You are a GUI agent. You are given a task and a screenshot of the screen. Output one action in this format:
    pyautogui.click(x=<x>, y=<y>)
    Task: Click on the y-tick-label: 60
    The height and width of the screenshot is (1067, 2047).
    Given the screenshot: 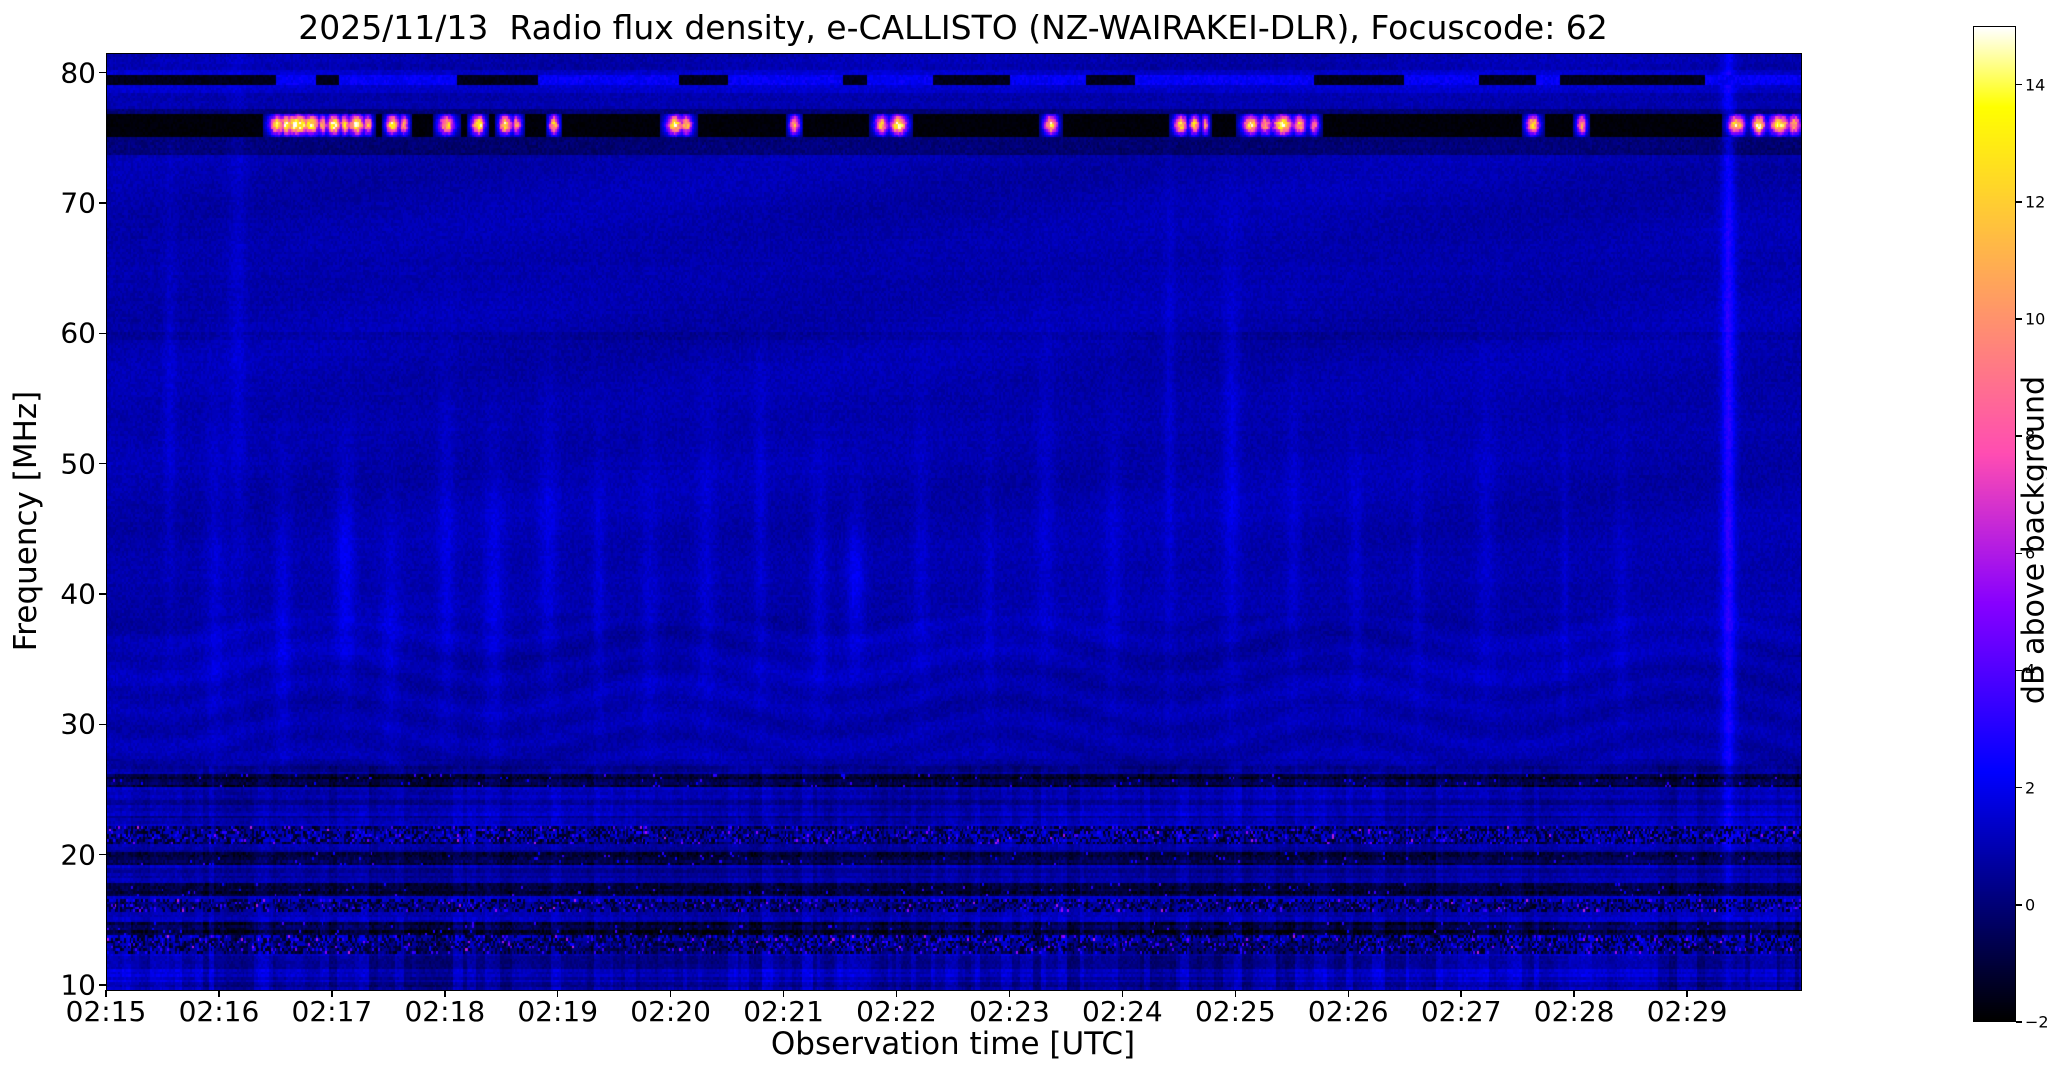 What is the action you would take?
    pyautogui.click(x=78, y=333)
    